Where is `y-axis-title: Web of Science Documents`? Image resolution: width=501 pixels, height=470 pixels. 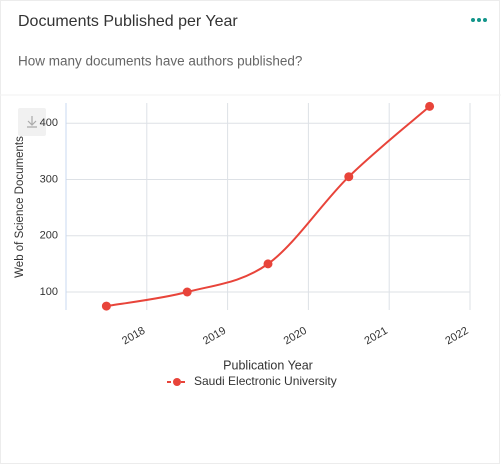 y-axis-title: Web of Science Documents is located at coordinates (20, 207).